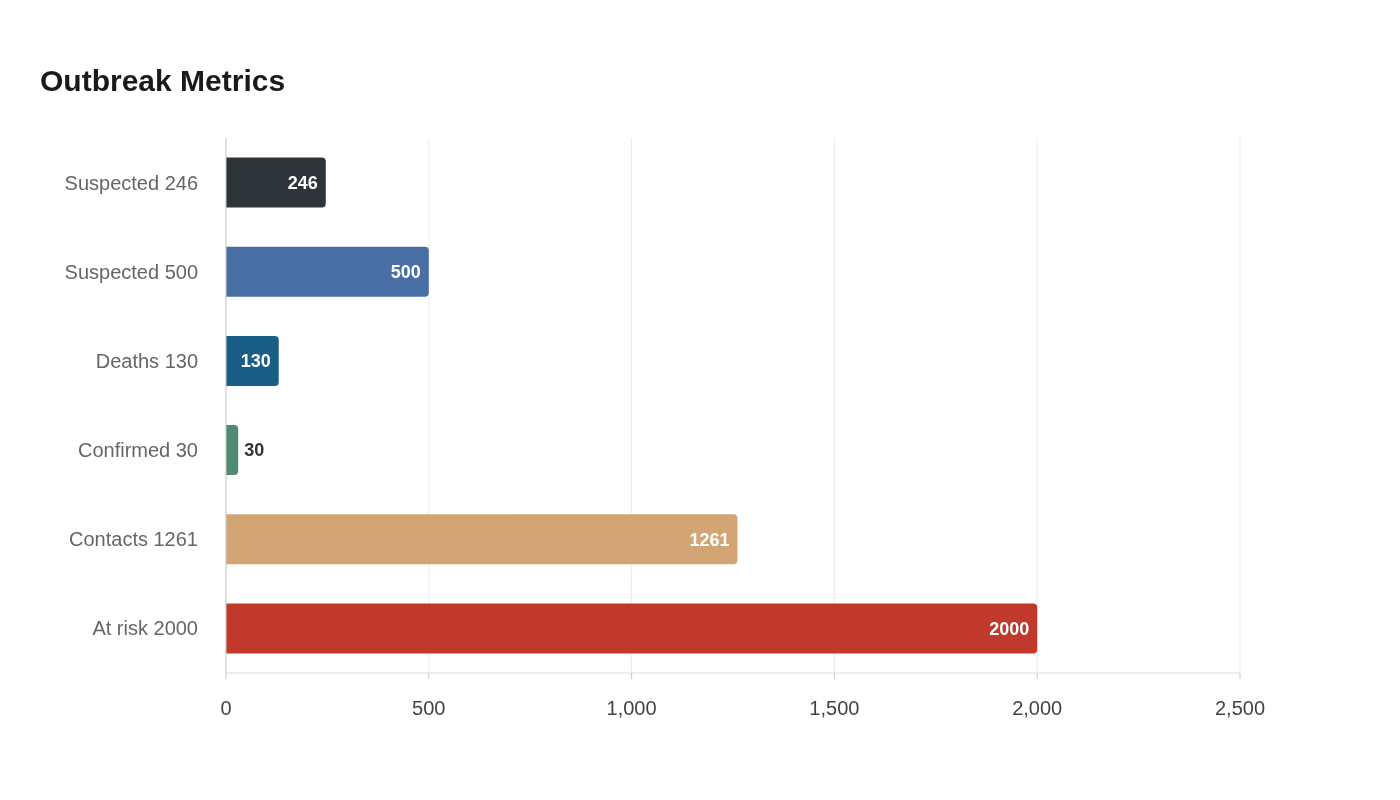  Describe the element at coordinates (631, 708) in the screenshot. I see `x-tick-label: 1,000` at that location.